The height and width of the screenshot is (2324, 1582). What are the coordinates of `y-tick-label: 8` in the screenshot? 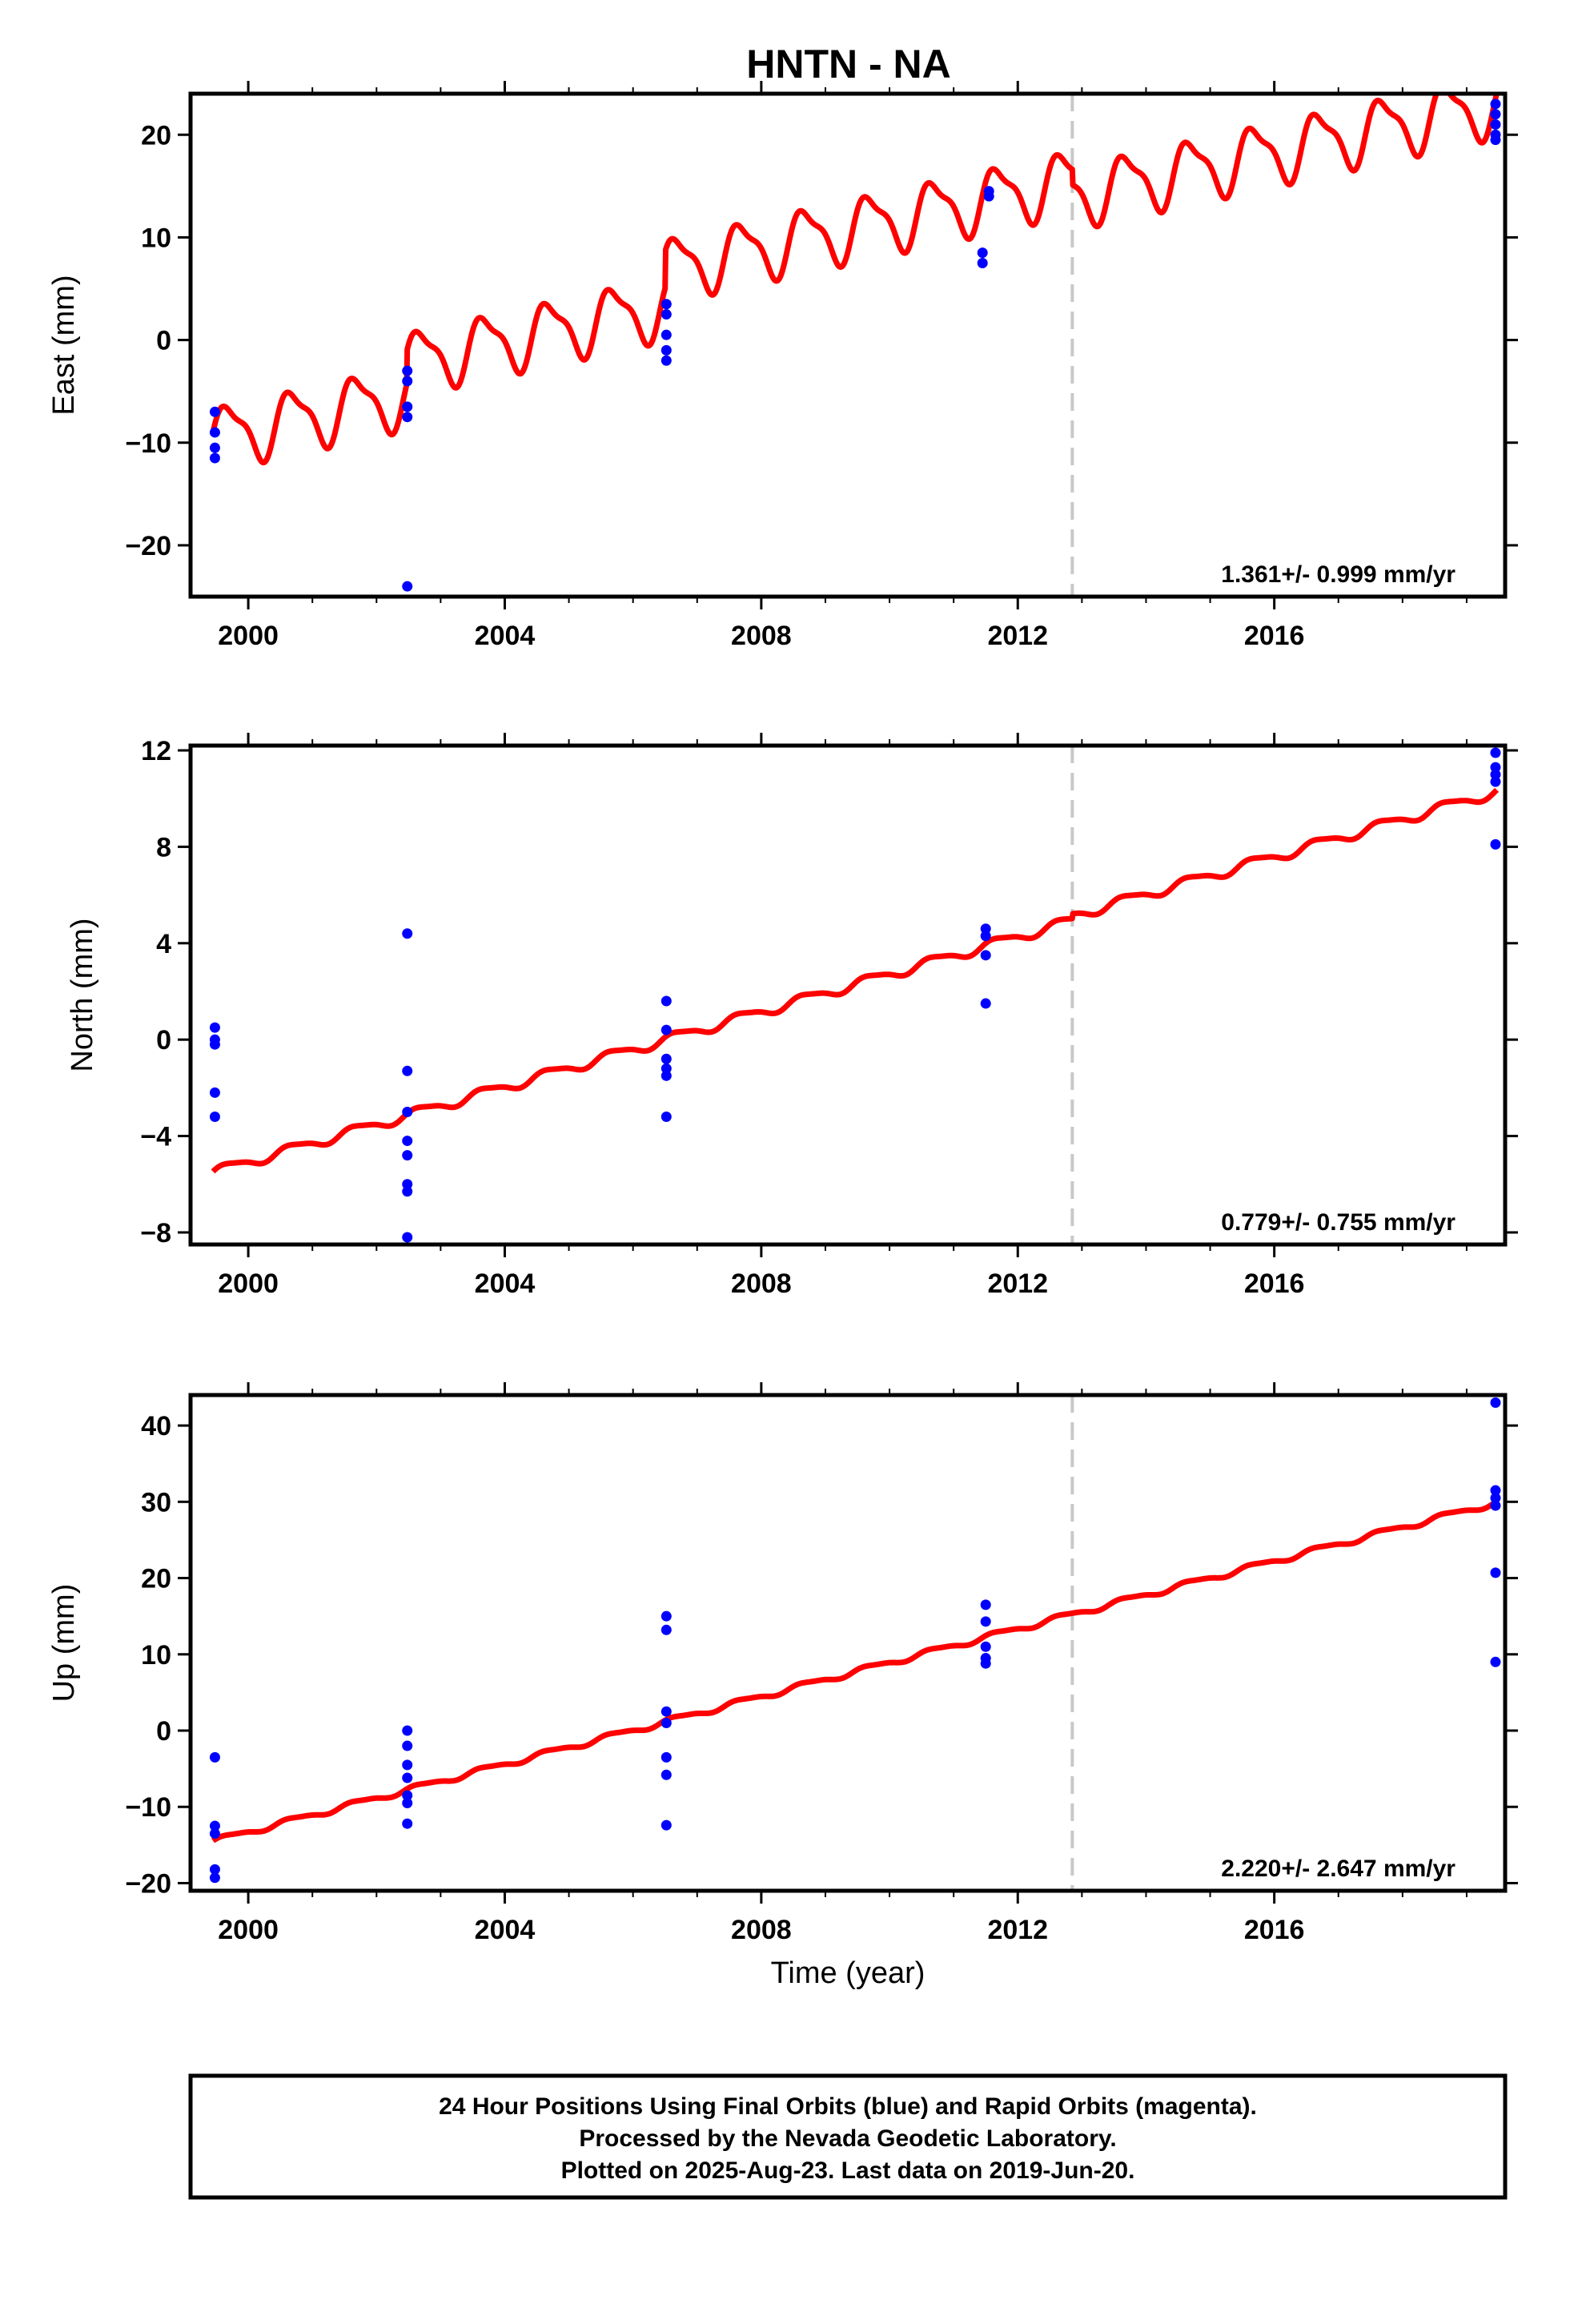 It's located at (164, 847).